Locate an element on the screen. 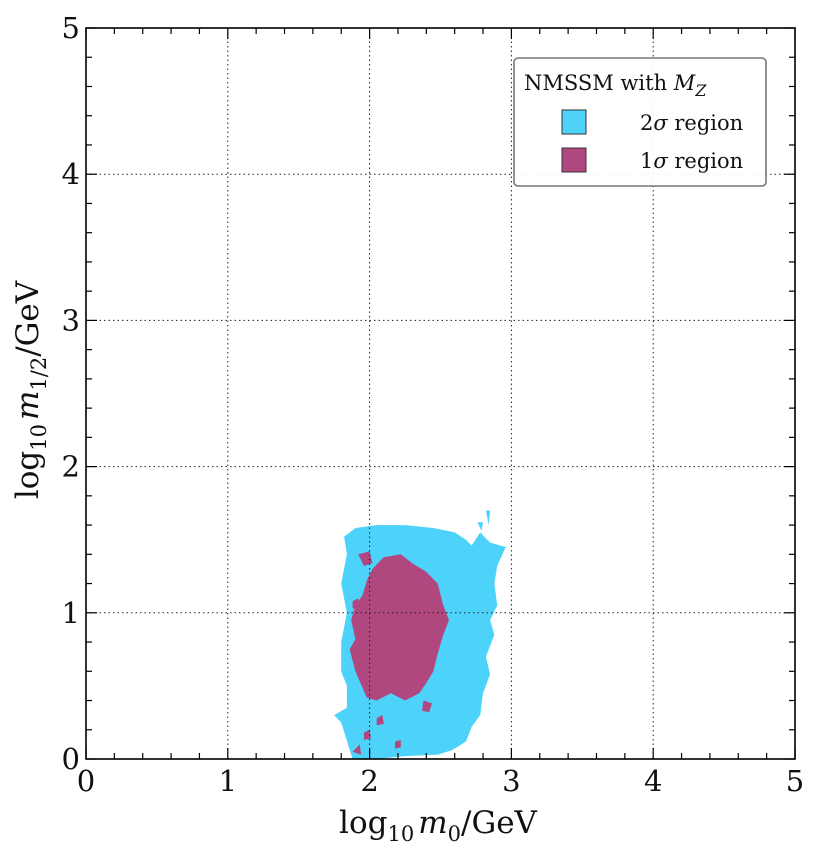 This screenshot has width=814, height=857. y-tick-label: 0 is located at coordinates (71, 759).